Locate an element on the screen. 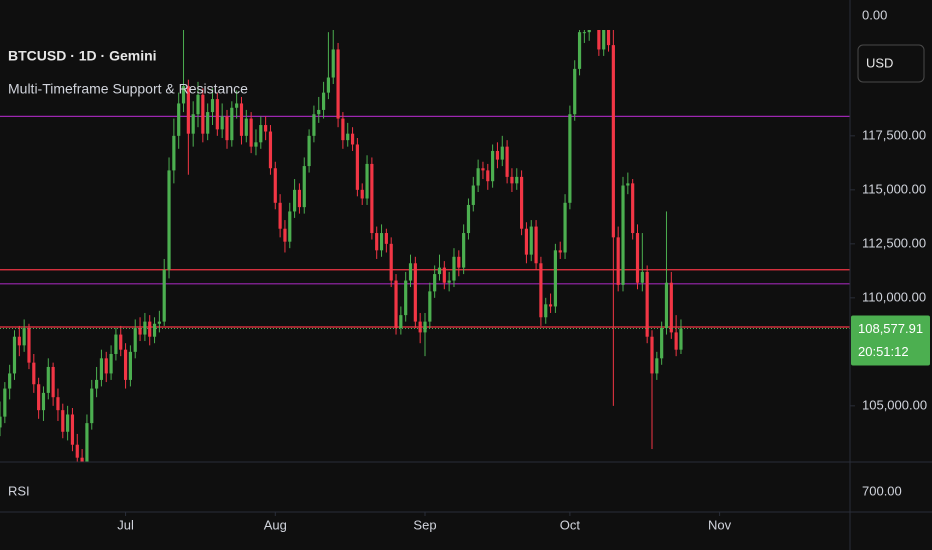  symbol-title: BTCUSD · 1D · Gemini is located at coordinates (82, 56).